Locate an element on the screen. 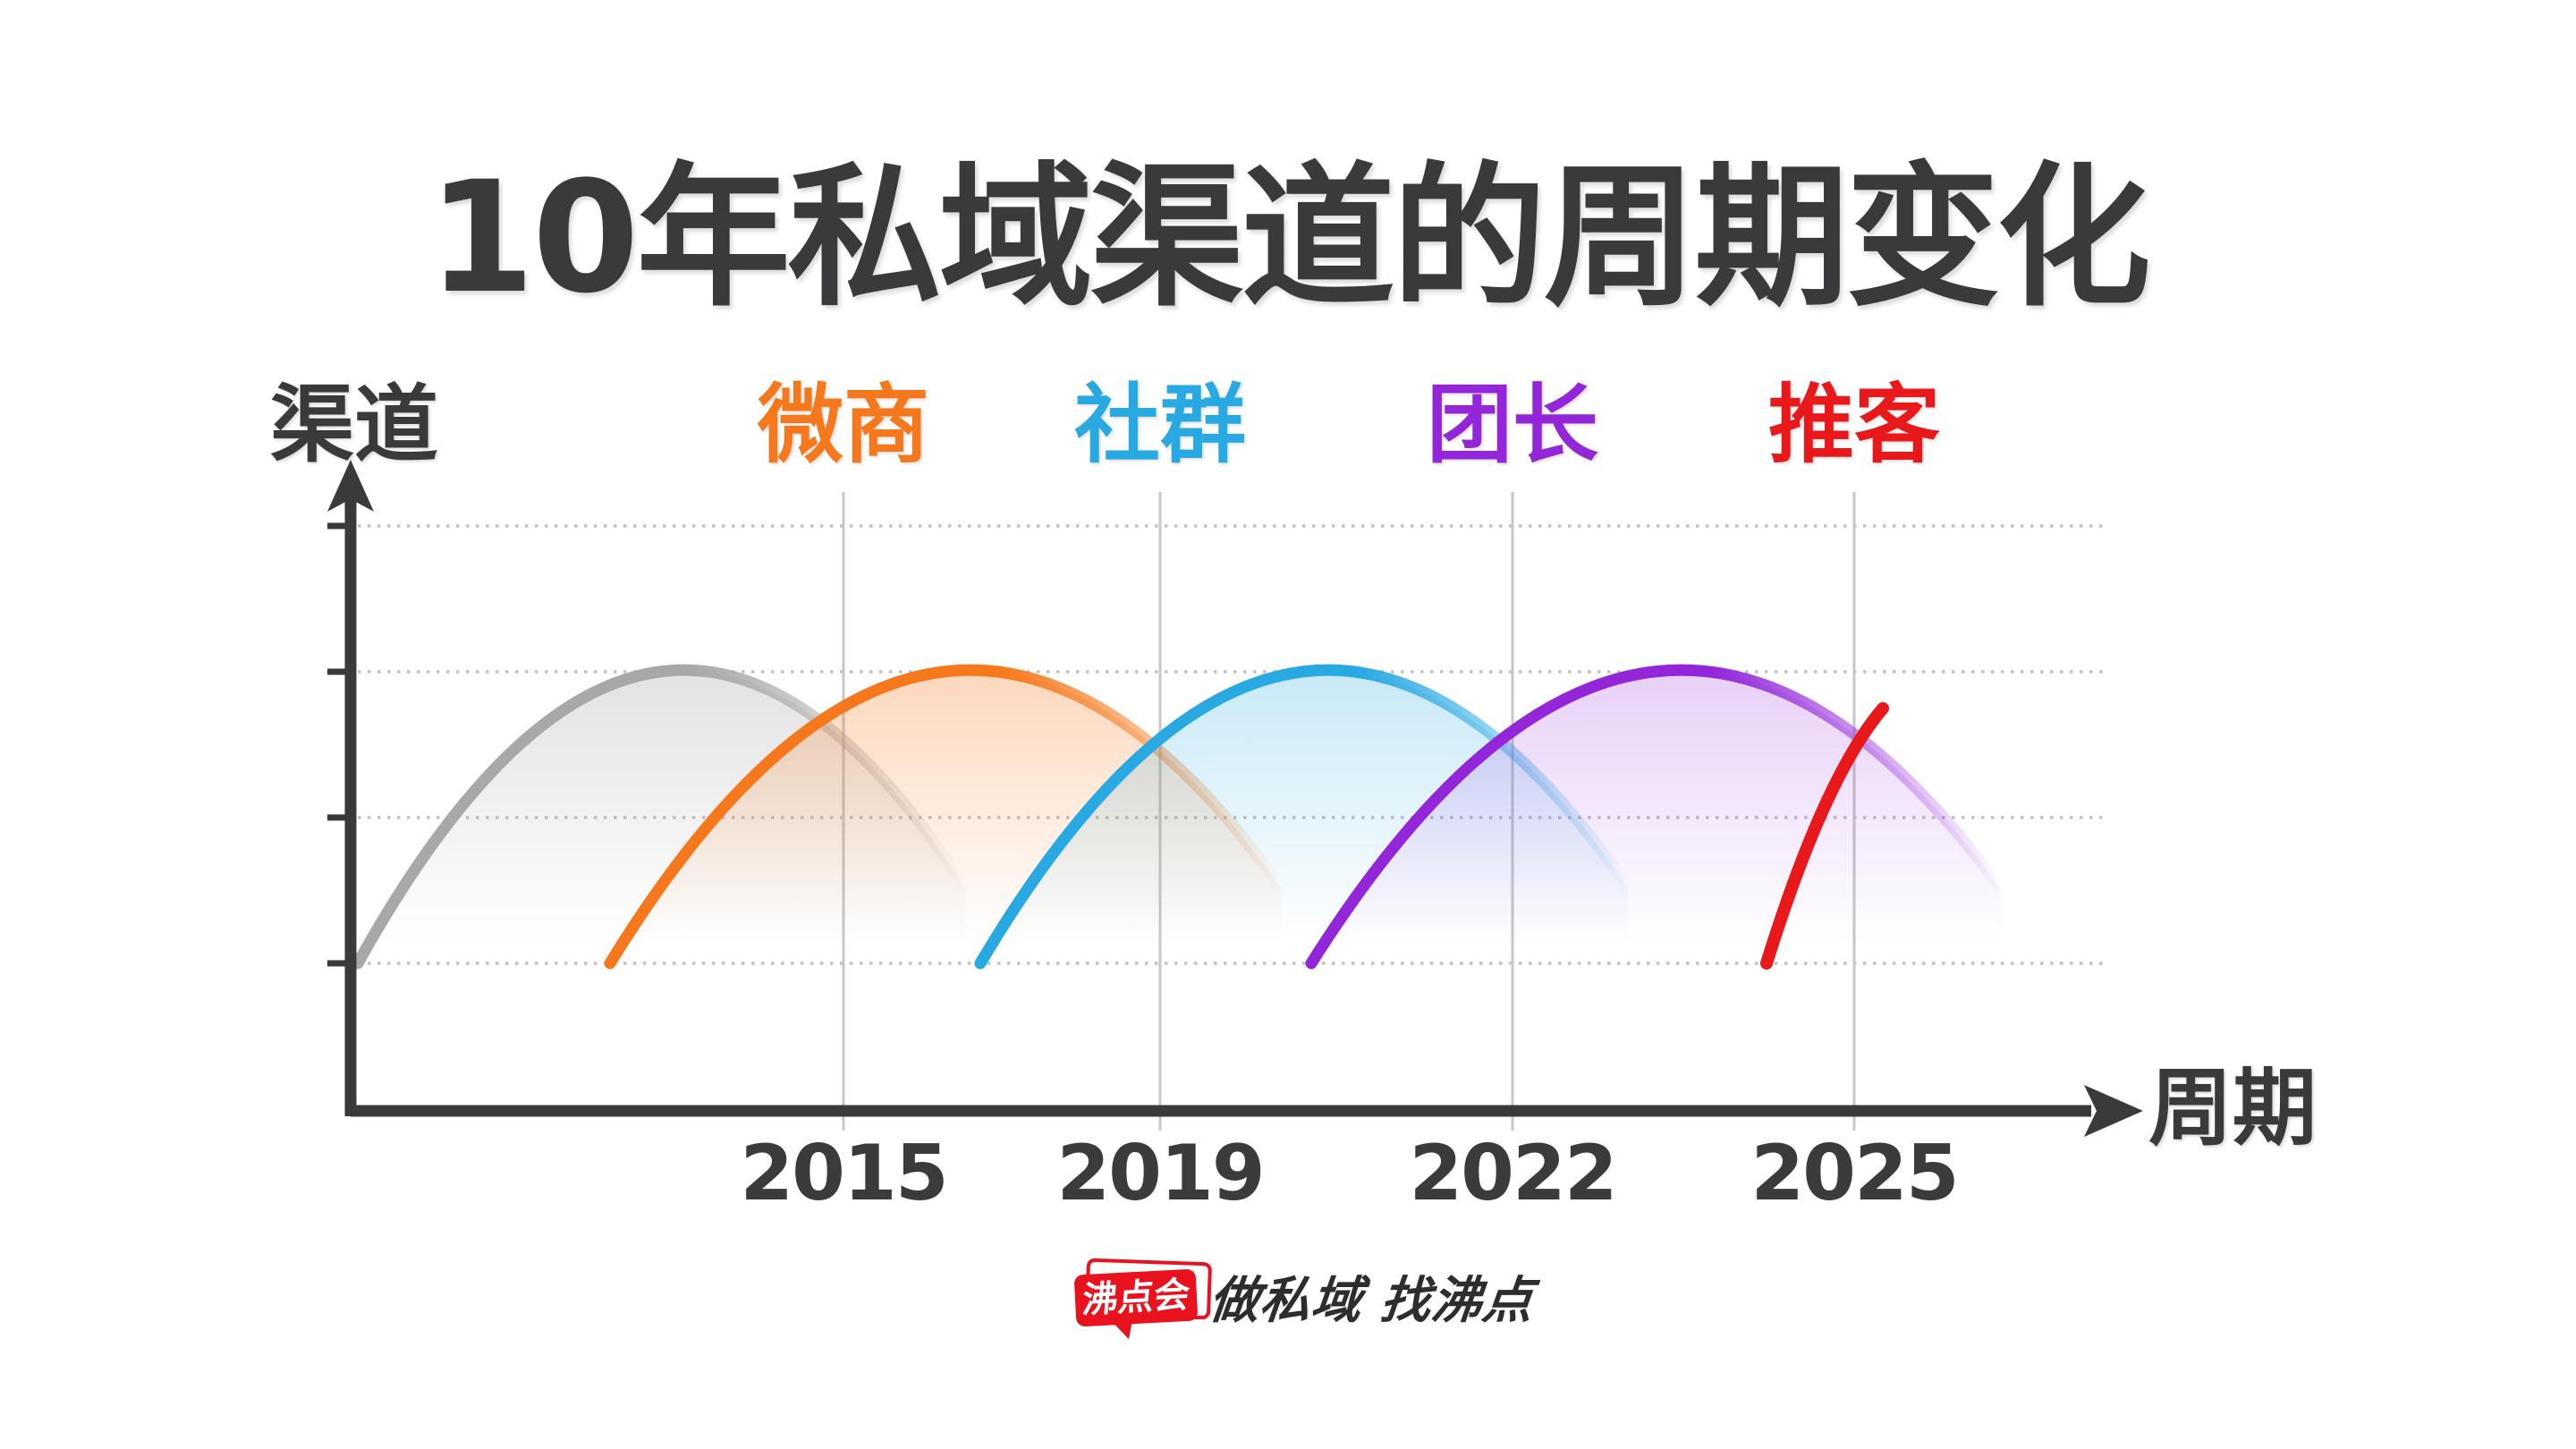 The width and height of the screenshot is (2576, 1449). curve-tuike-stroke is located at coordinates (1824, 836).